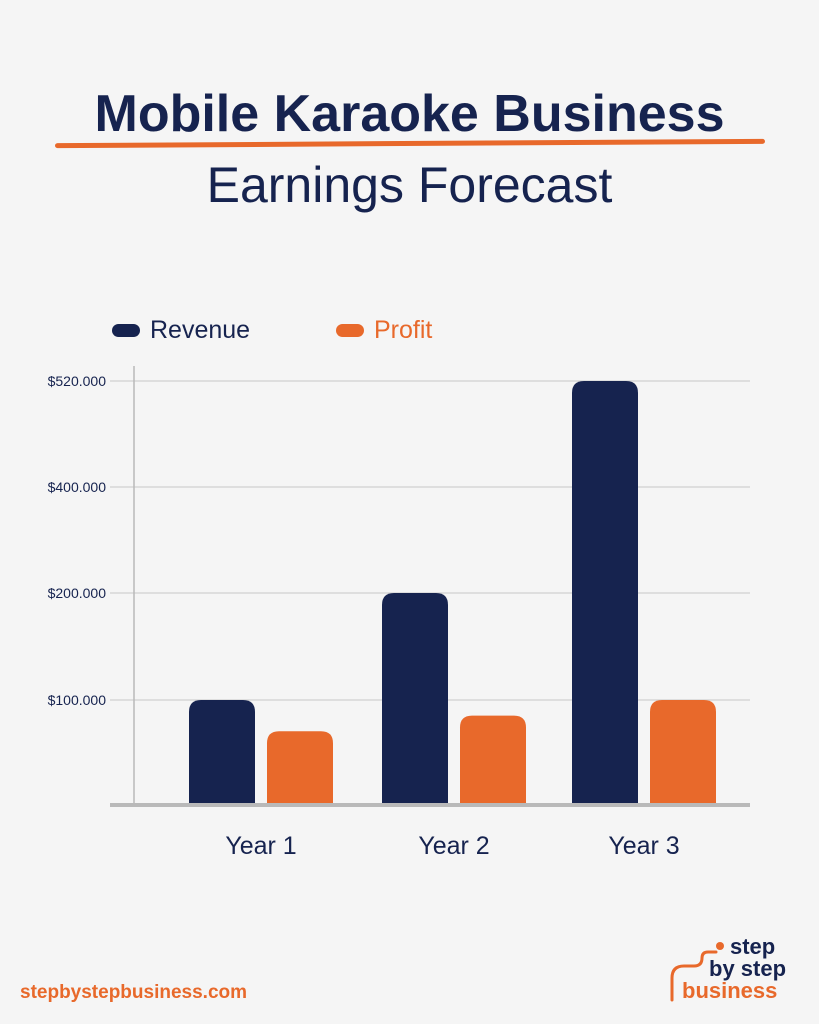 Image resolution: width=819 pixels, height=1024 pixels. Describe the element at coordinates (77, 593) in the screenshot. I see `y-tick-label: $200.000` at that location.